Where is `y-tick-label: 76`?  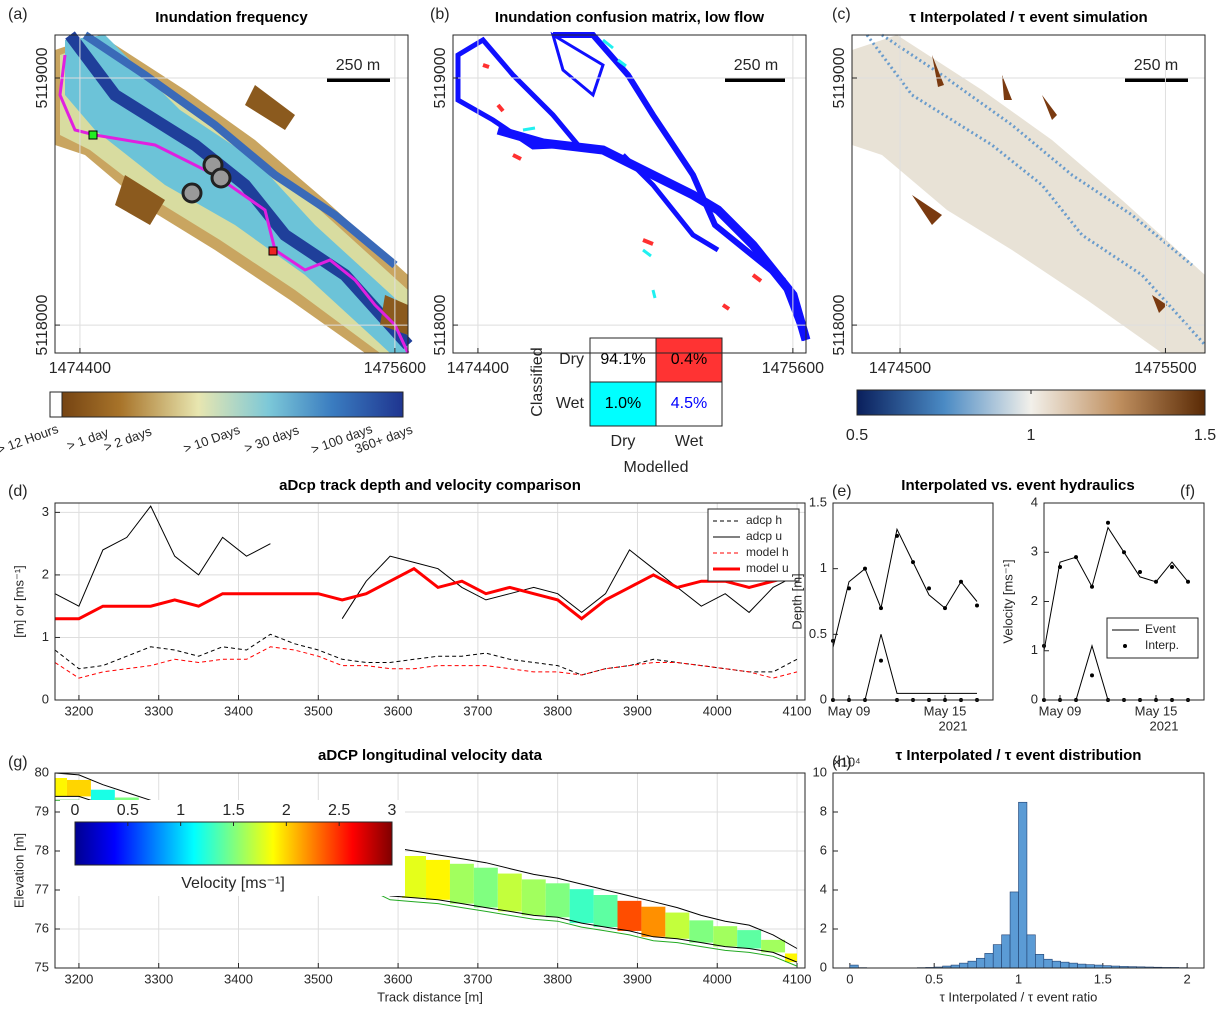 y-tick-label: 76 is located at coordinates (42, 927).